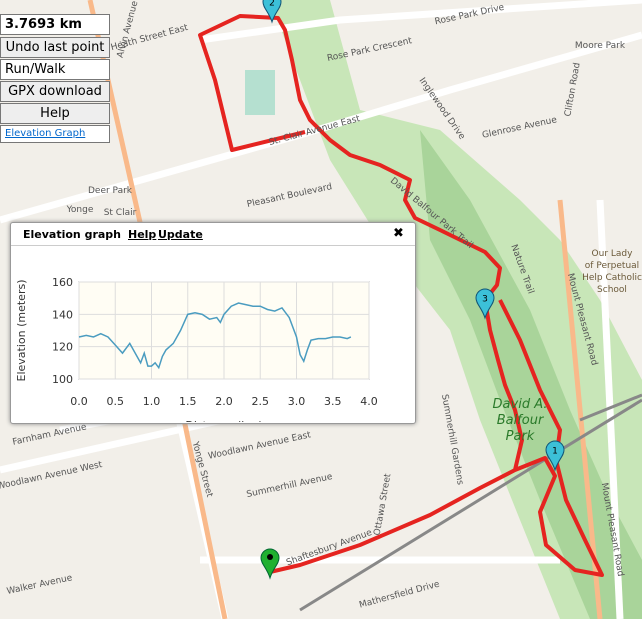 This screenshot has height=619, width=642. What do you see at coordinates (55, 134) in the screenshot?
I see `elevation-link: Elevation Graph` at bounding box center [55, 134].